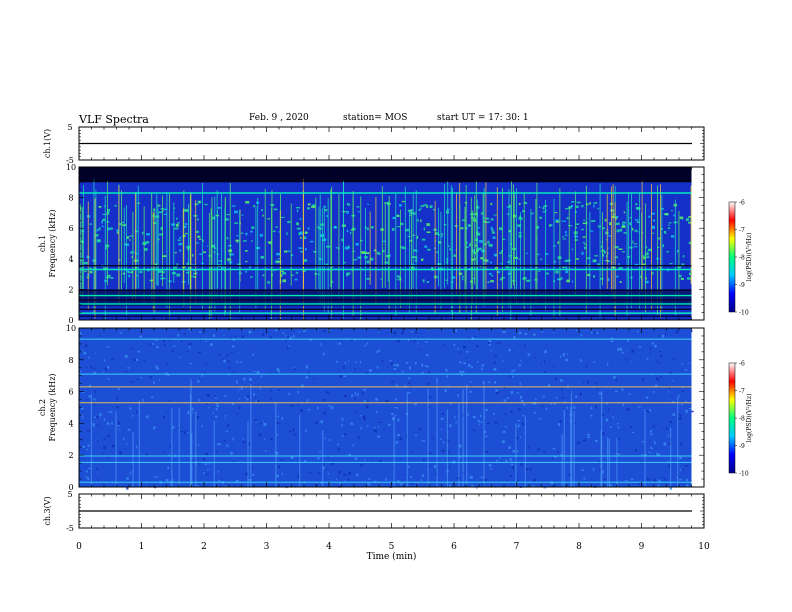  What do you see at coordinates (517, 547) in the screenshot?
I see `x-tick-label: 7` at bounding box center [517, 547].